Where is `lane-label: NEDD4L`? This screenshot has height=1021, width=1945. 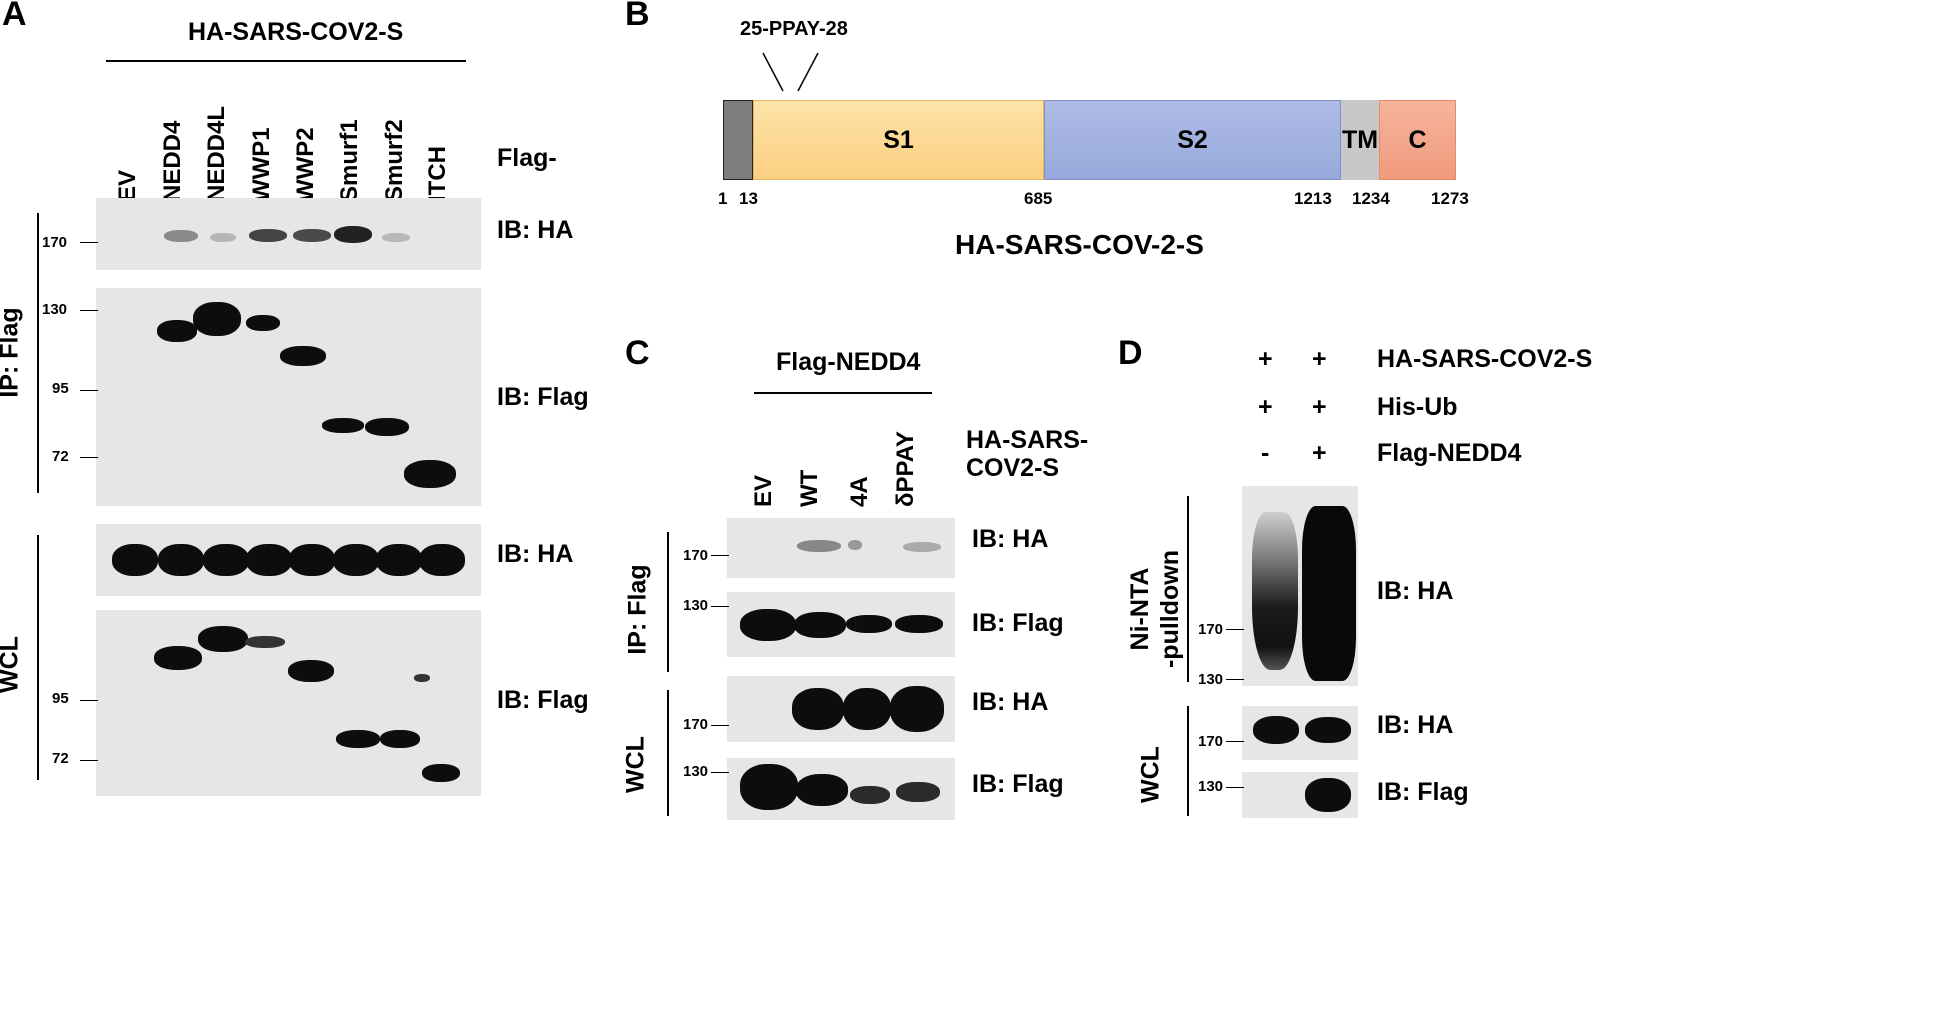 lane-label: NEDD4L is located at coordinates (216, 153).